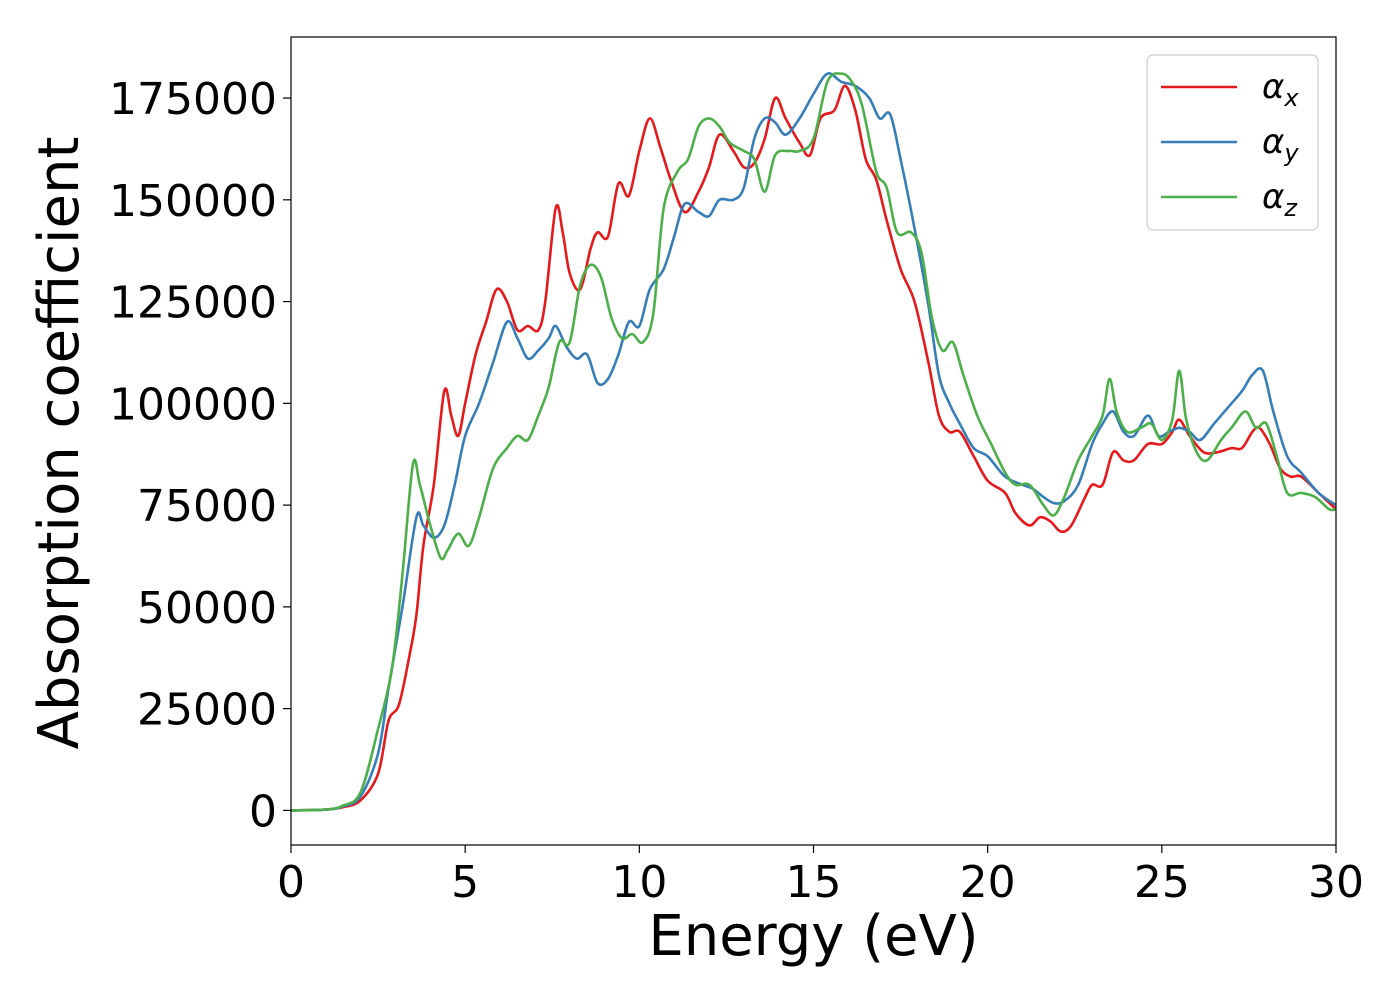 This screenshot has width=1400, height=1000. I want to click on y-tick-label: 50000, so click(207, 608).